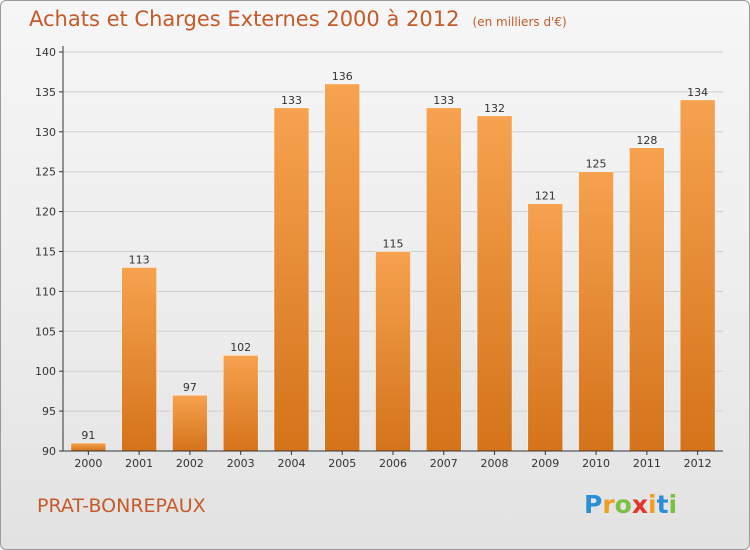  I want to click on commune-name: PRAT-BONREPAUX, so click(121, 506).